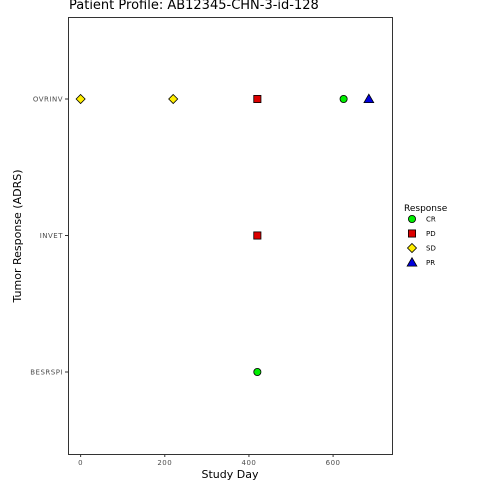 The height and width of the screenshot is (480, 480). Describe the element at coordinates (248, 463) in the screenshot. I see `x-tick-label: 400` at that location.